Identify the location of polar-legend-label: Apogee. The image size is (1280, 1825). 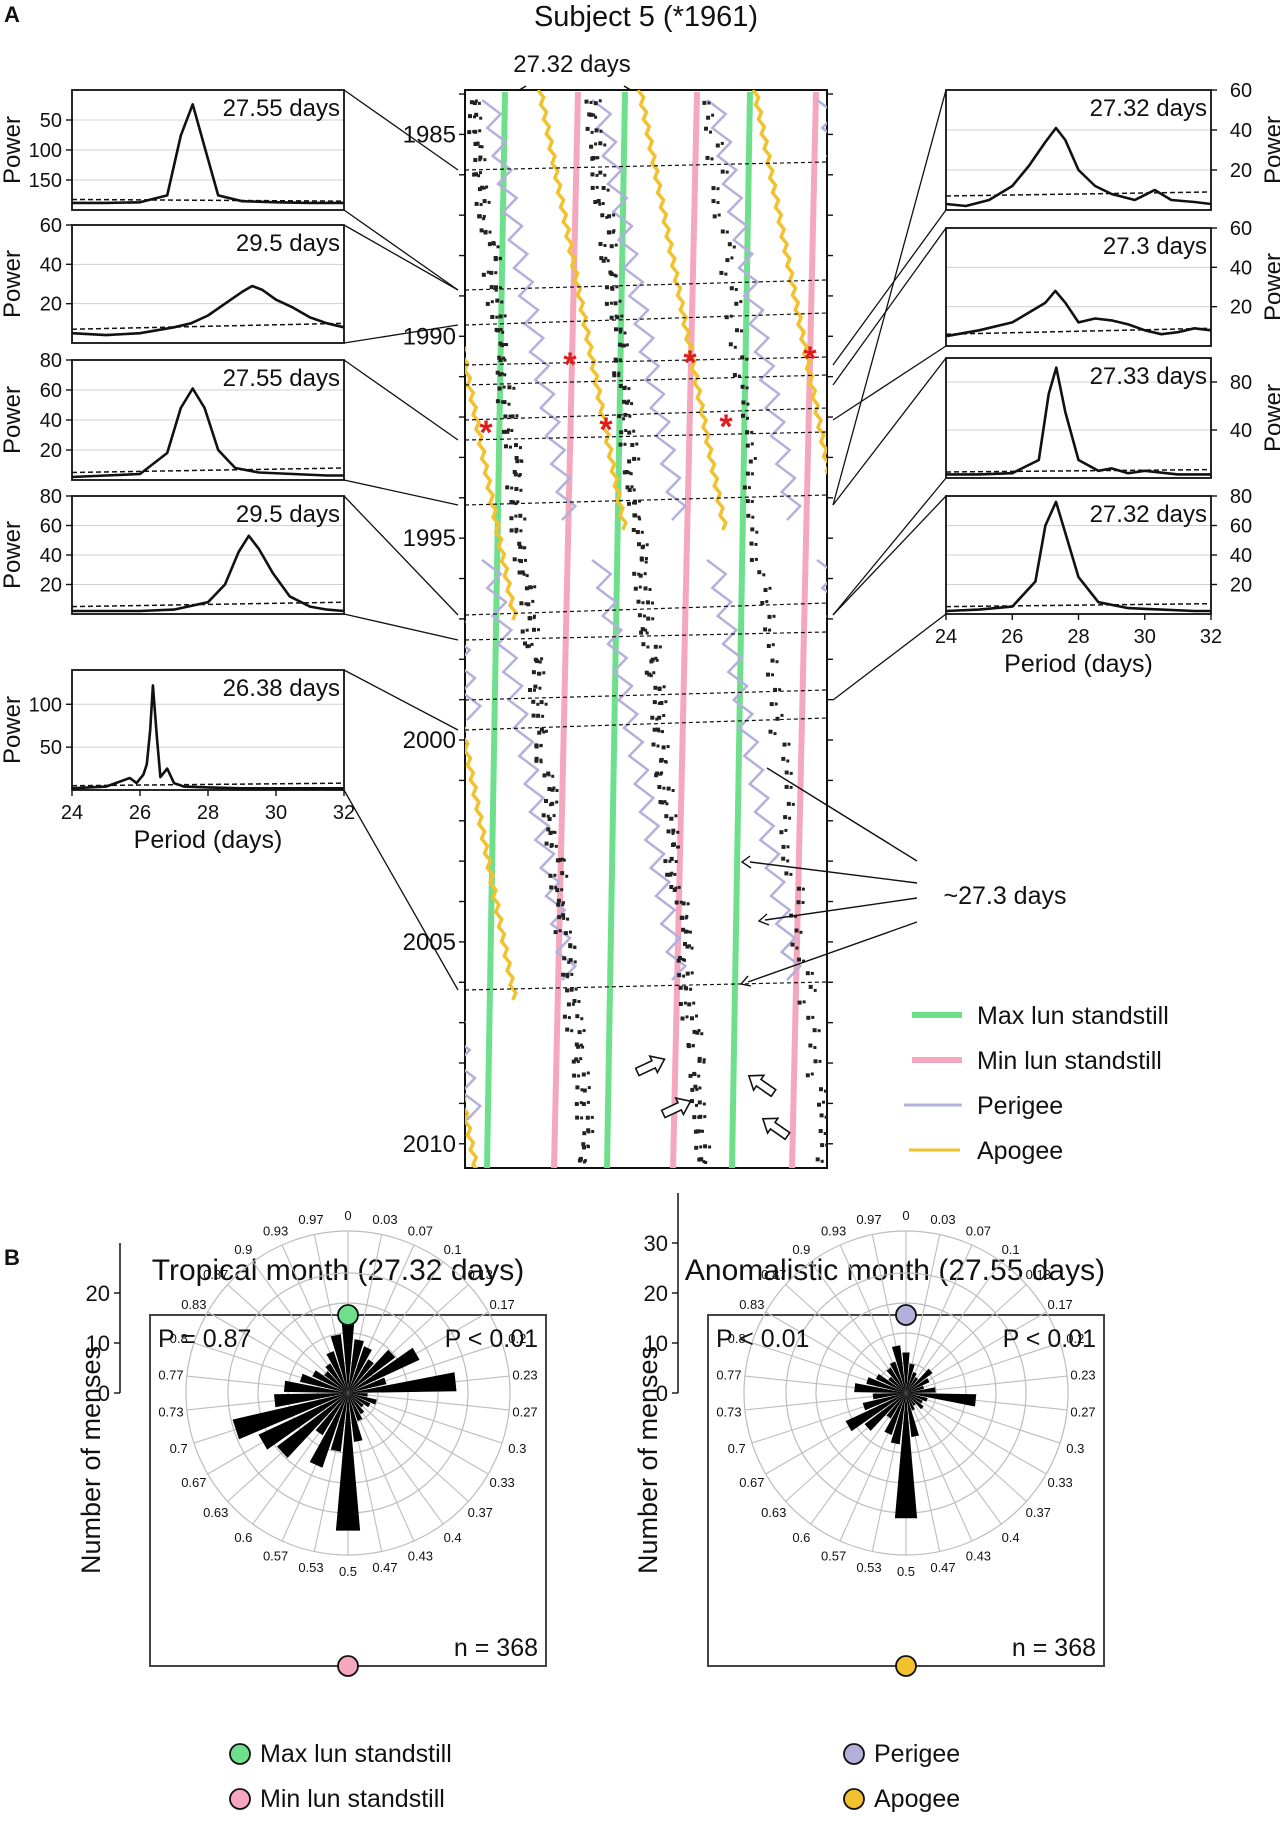
(917, 1799).